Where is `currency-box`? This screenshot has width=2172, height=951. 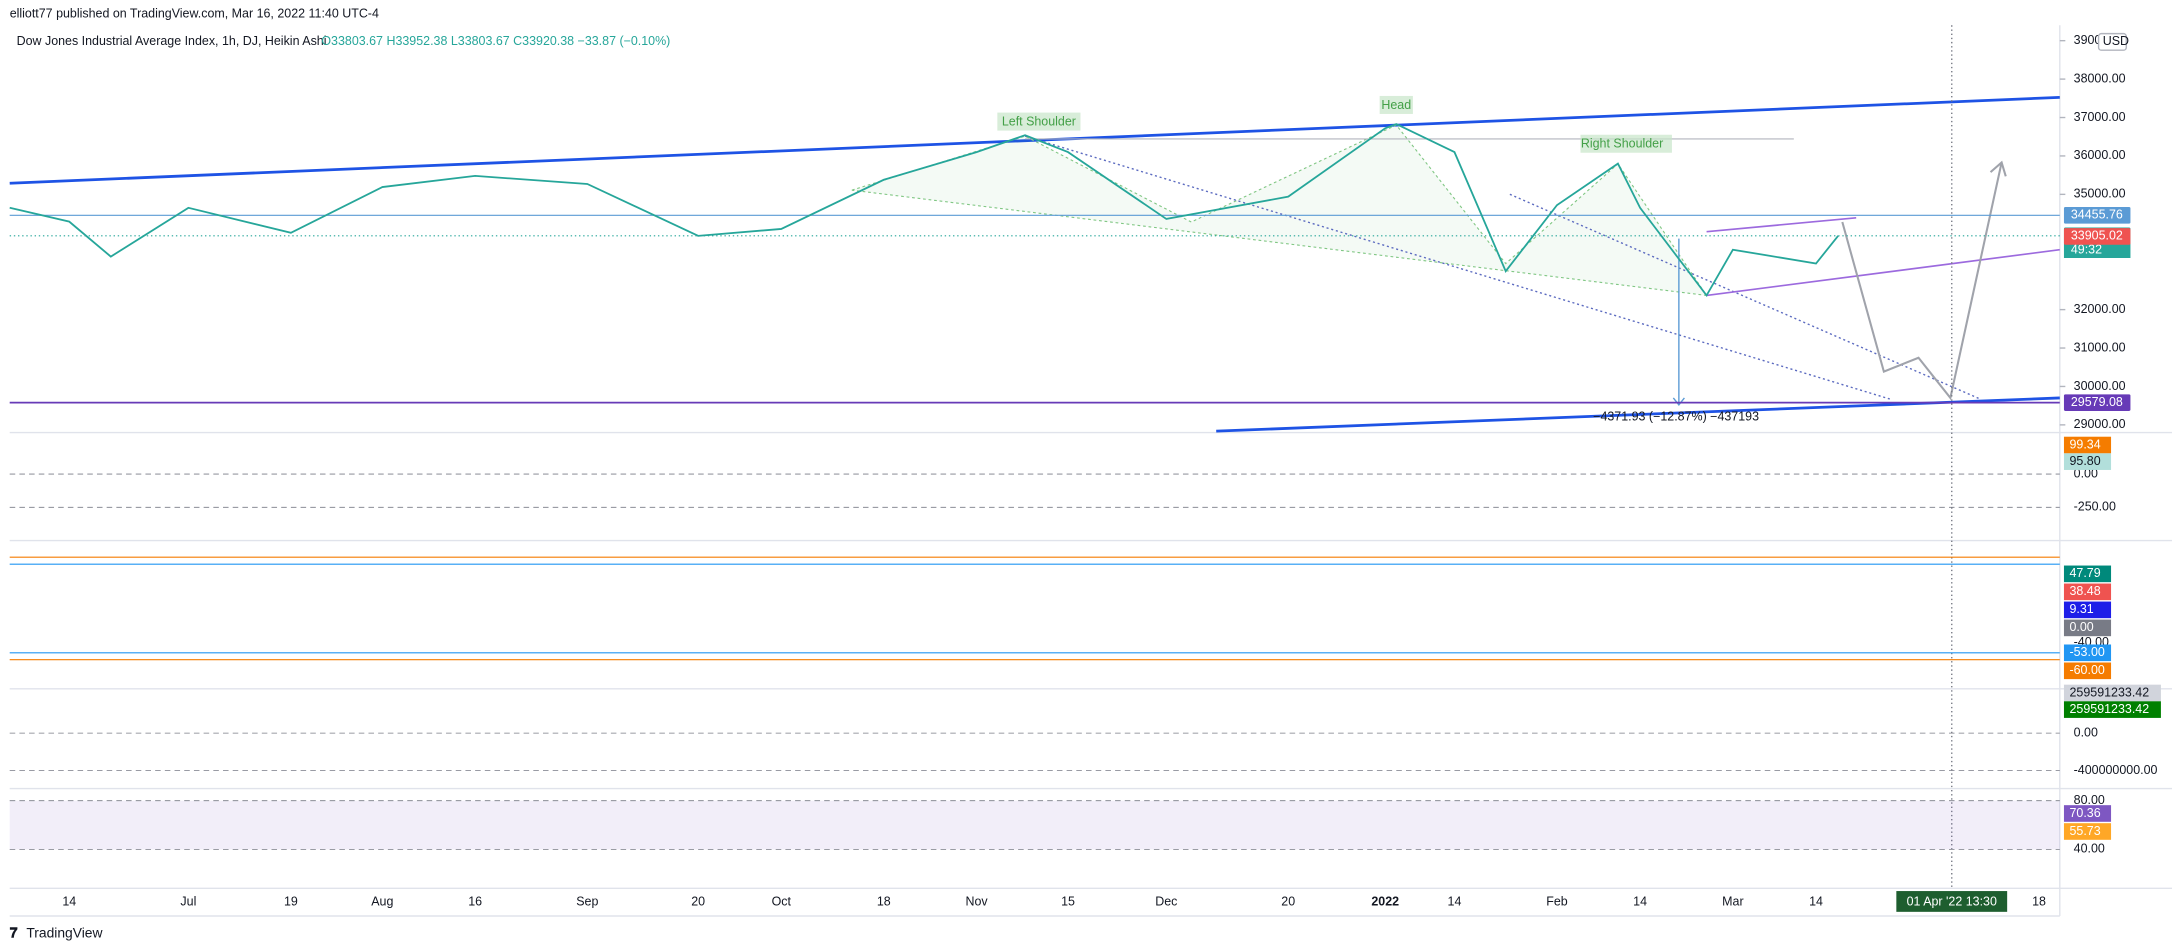
currency-box is located at coordinates (2112, 41).